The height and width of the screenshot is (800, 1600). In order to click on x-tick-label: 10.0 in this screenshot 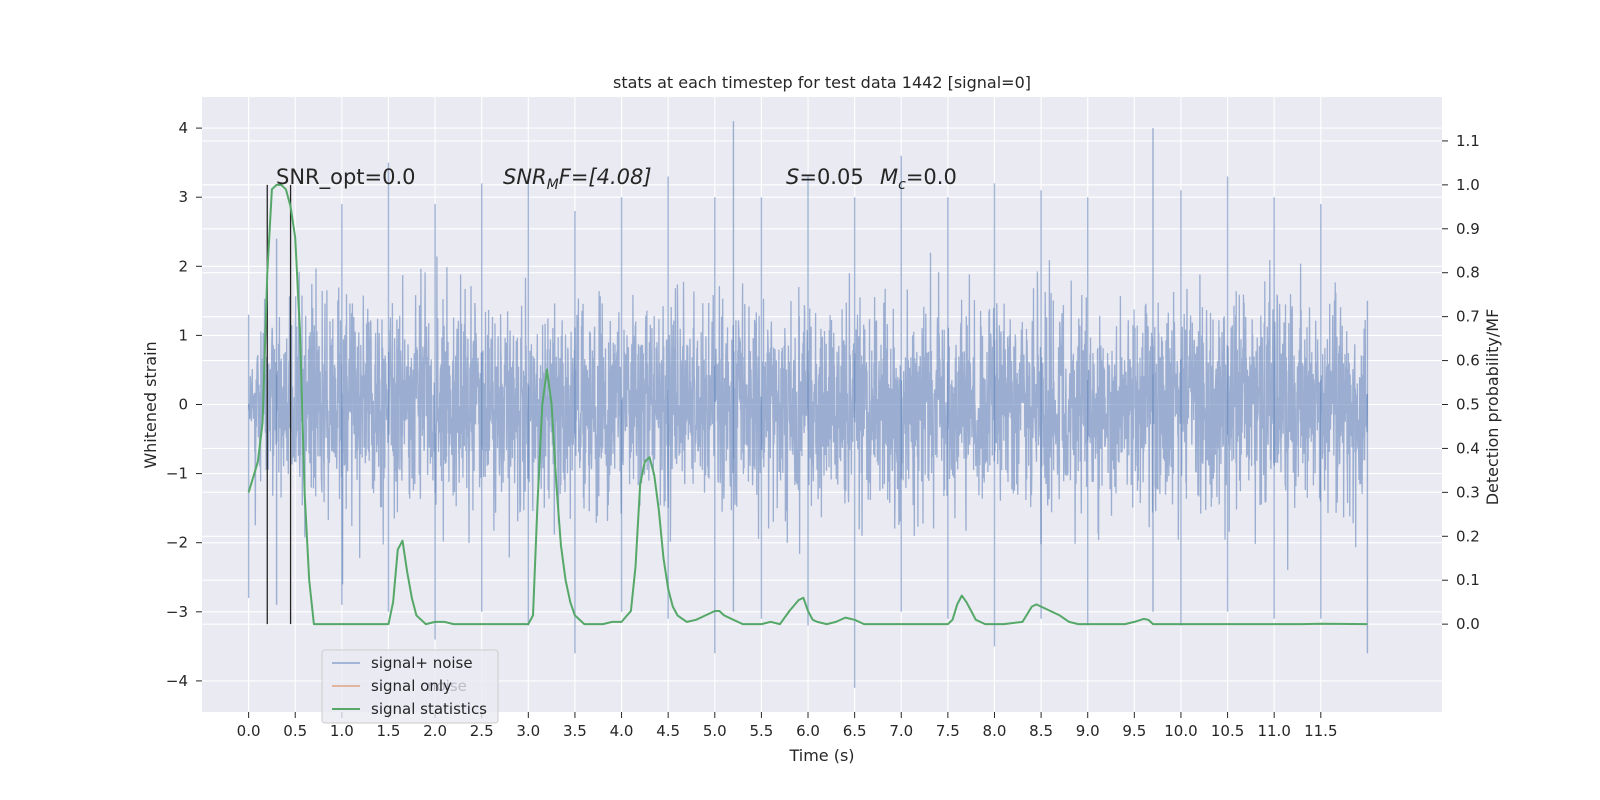, I will do `click(1180, 731)`.